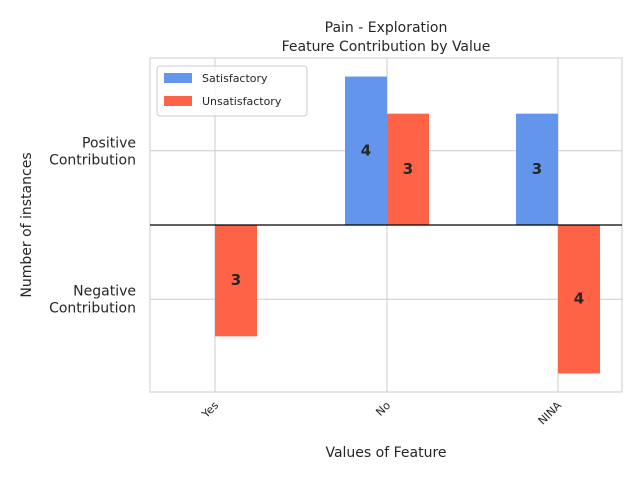  I want to click on data-label-satisfactory-no: 4, so click(366, 150).